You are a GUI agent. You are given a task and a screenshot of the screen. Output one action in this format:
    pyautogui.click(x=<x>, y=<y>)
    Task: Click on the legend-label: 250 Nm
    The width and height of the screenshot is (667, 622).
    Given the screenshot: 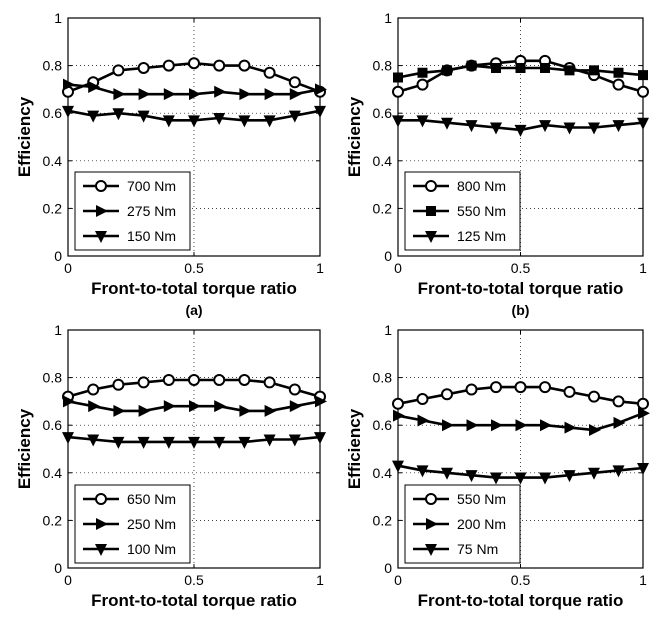 What is the action you would take?
    pyautogui.click(x=151, y=524)
    